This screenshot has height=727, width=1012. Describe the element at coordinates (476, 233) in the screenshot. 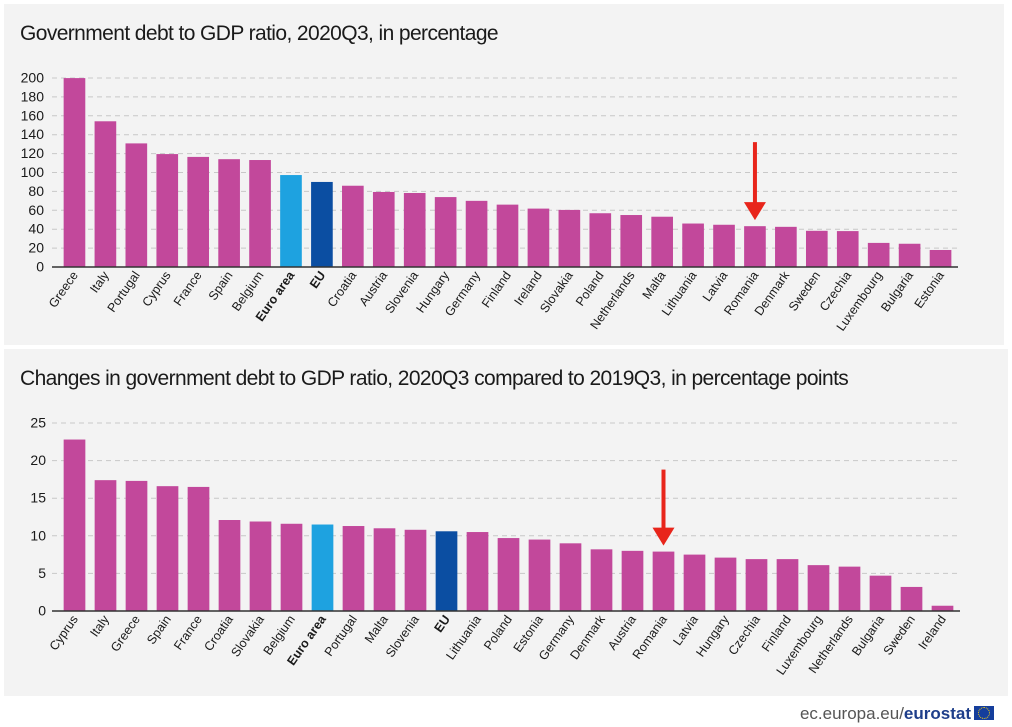

I see `bar-germany` at that location.